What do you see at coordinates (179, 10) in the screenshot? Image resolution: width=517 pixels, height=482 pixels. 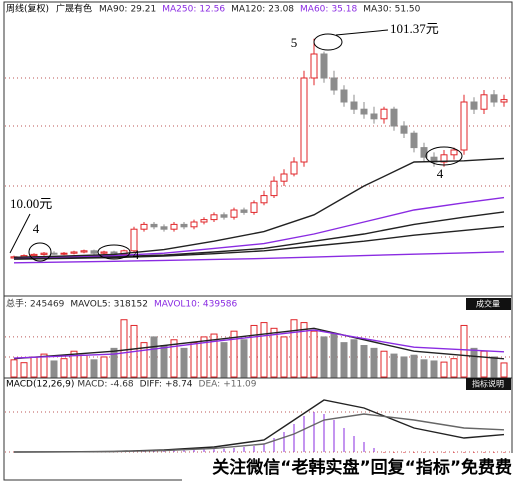 I see `legend-name: MA250:` at bounding box center [179, 10].